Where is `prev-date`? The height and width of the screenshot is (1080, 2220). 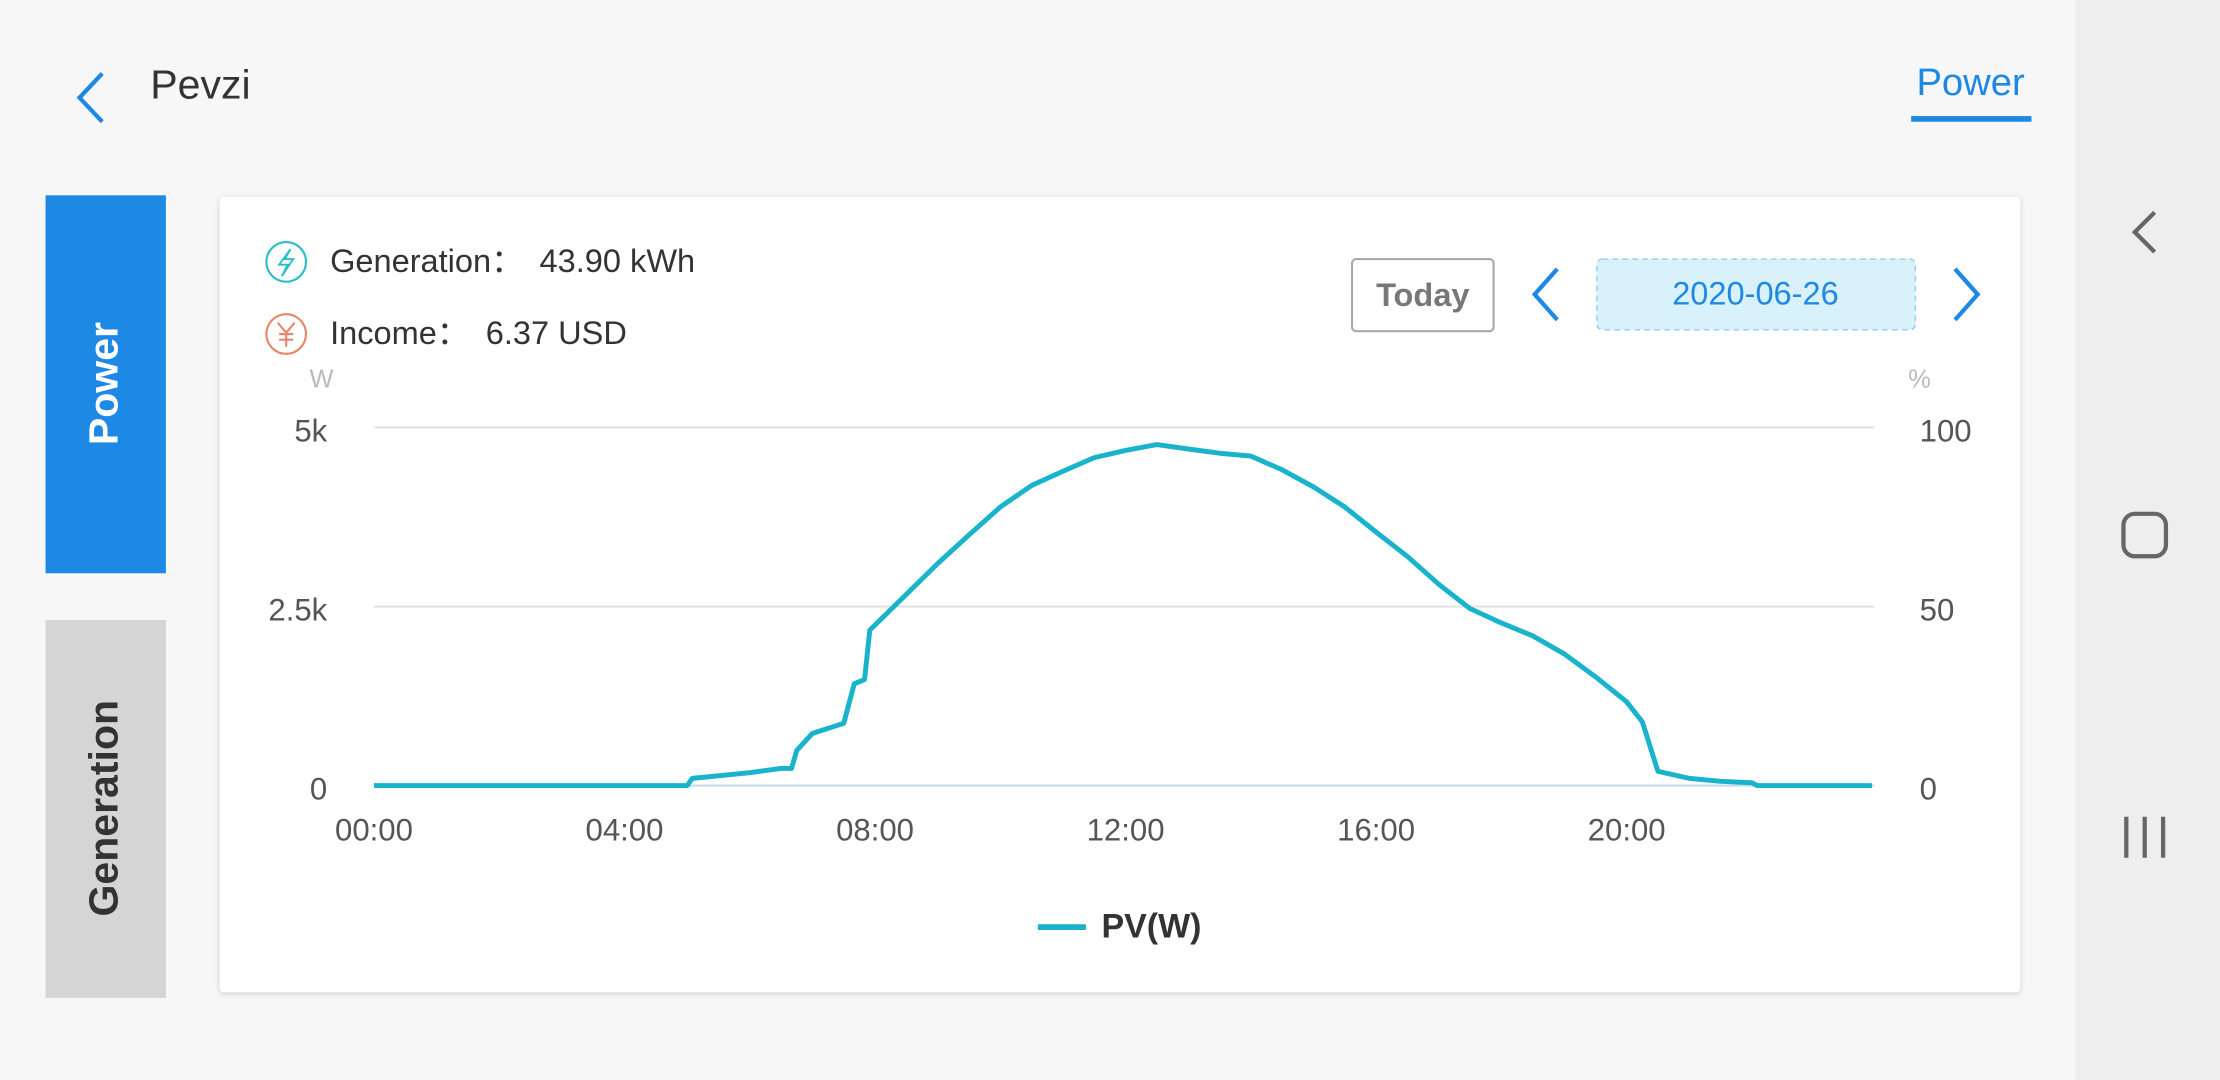
prev-date is located at coordinates (1545, 294).